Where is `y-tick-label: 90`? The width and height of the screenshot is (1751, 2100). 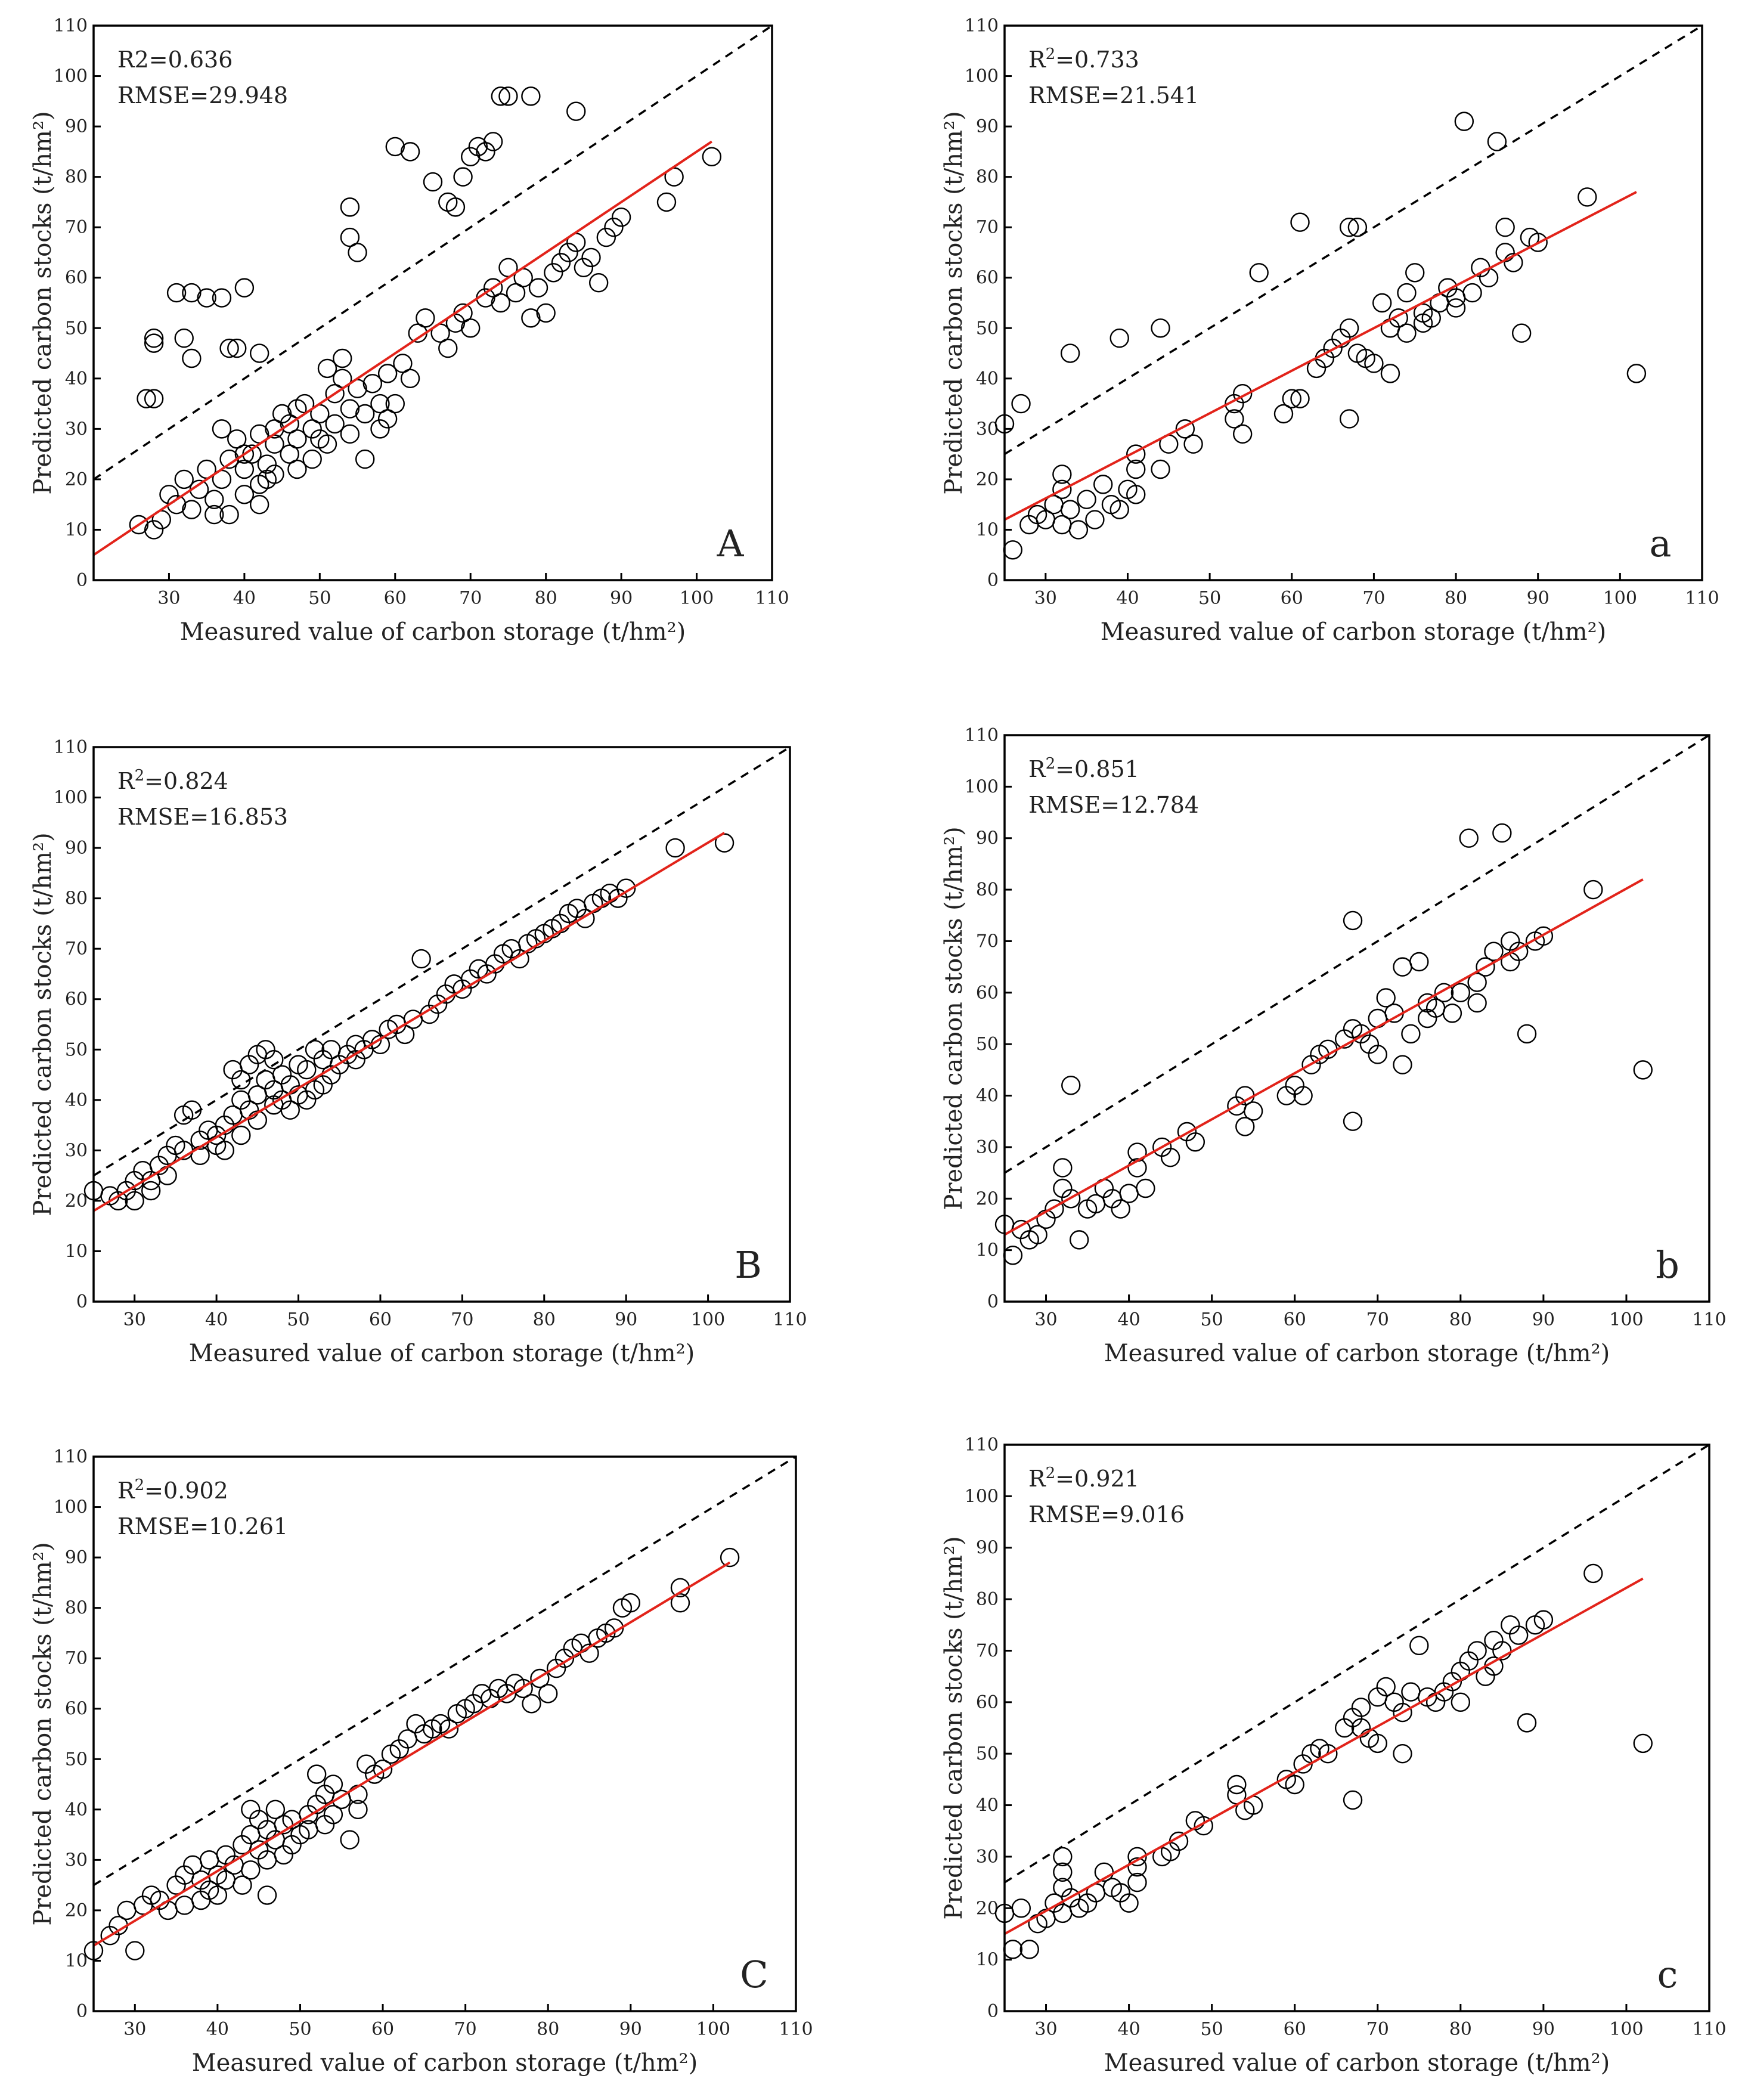
y-tick-label: 90 is located at coordinates (988, 838).